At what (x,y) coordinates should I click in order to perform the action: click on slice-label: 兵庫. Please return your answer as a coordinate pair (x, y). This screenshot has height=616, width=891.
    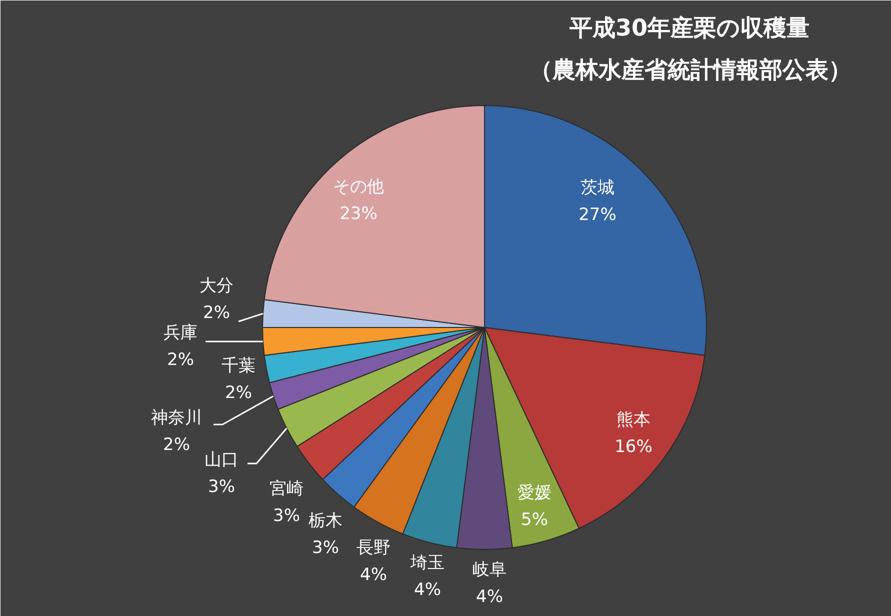
    Looking at the image, I should click on (181, 333).